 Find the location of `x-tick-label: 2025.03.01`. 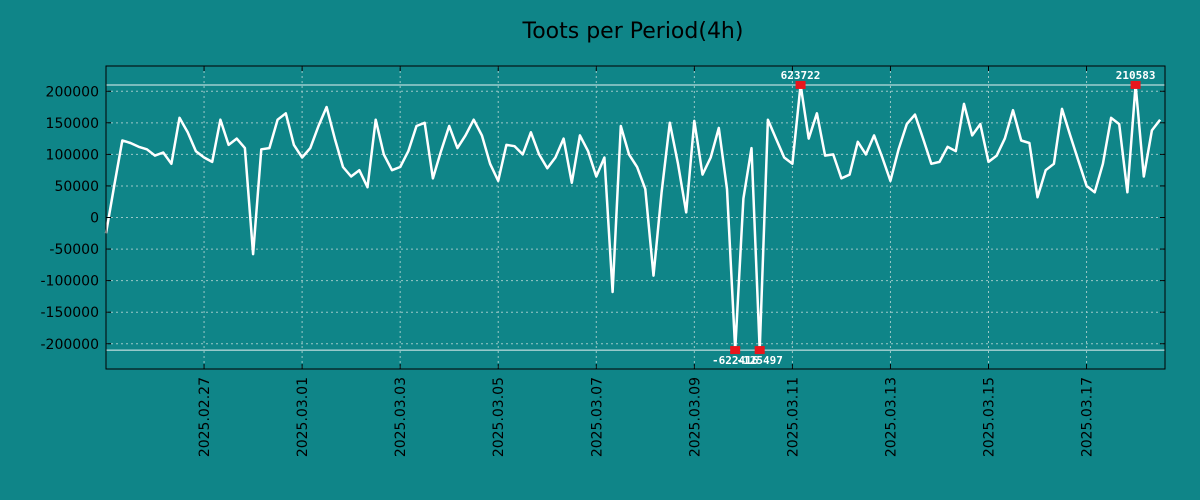

x-tick-label: 2025.03.01 is located at coordinates (303, 417).